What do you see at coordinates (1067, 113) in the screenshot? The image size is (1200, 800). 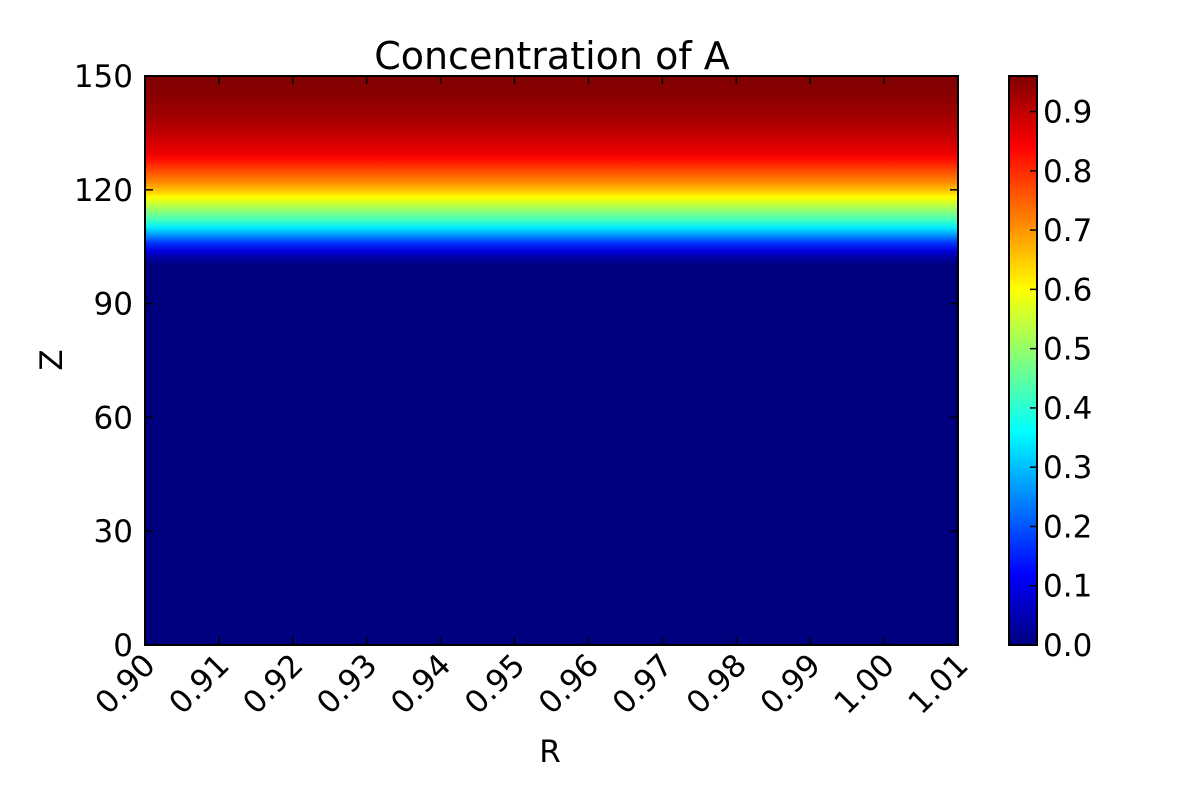 I see `colorbar-tick-label: 0.9` at bounding box center [1067, 113].